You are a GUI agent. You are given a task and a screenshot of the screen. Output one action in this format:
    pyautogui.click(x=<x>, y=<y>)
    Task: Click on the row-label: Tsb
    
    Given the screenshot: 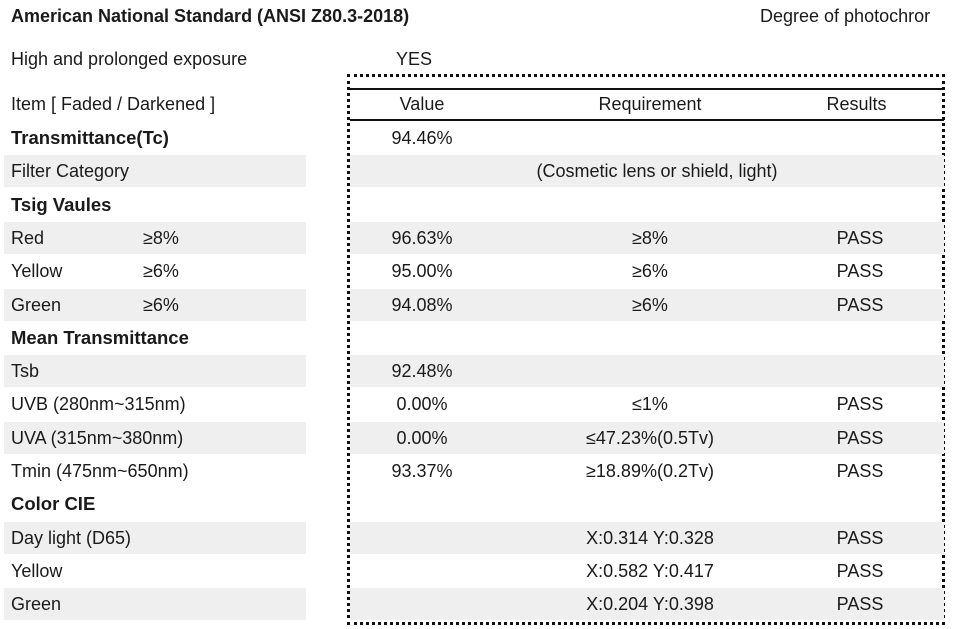 What is the action you would take?
    pyautogui.click(x=25, y=371)
    